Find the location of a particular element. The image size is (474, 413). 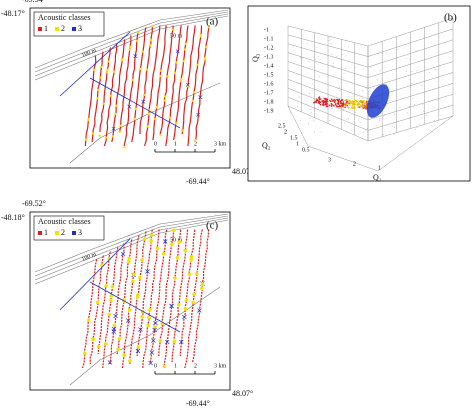

legend-title: Acoustic classes is located at coordinates (64, 17).